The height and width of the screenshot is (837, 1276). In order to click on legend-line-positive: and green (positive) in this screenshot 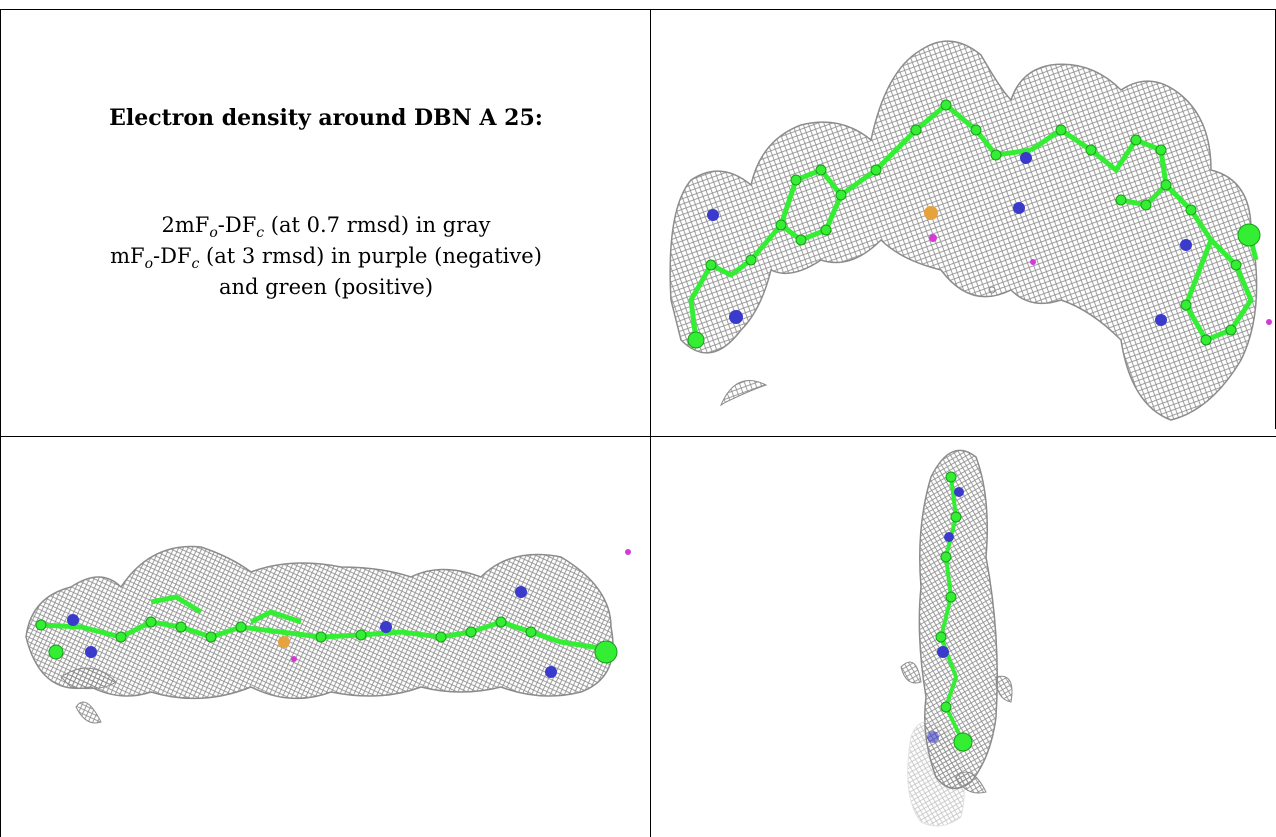, I will do `click(326, 287)`.